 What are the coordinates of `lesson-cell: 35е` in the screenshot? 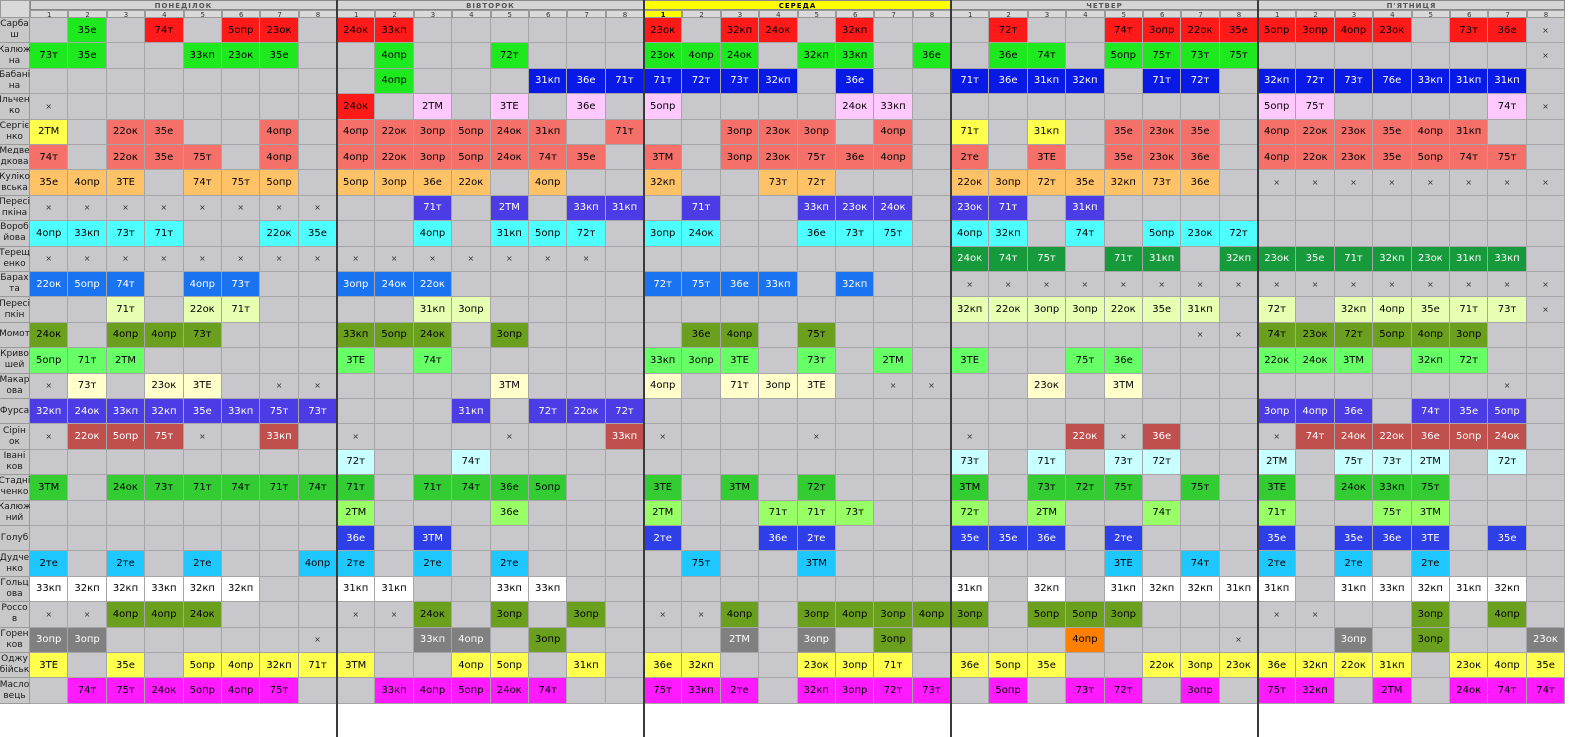 It's located at (1239, 31).